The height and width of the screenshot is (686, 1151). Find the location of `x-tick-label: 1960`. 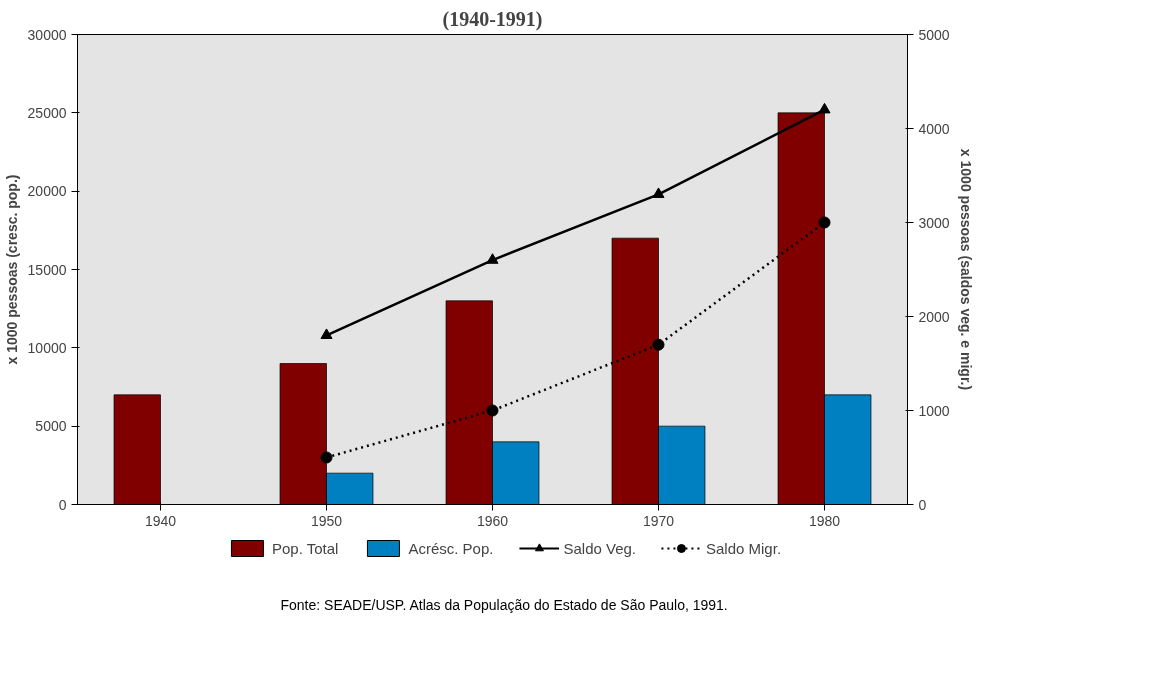

x-tick-label: 1960 is located at coordinates (492, 520).